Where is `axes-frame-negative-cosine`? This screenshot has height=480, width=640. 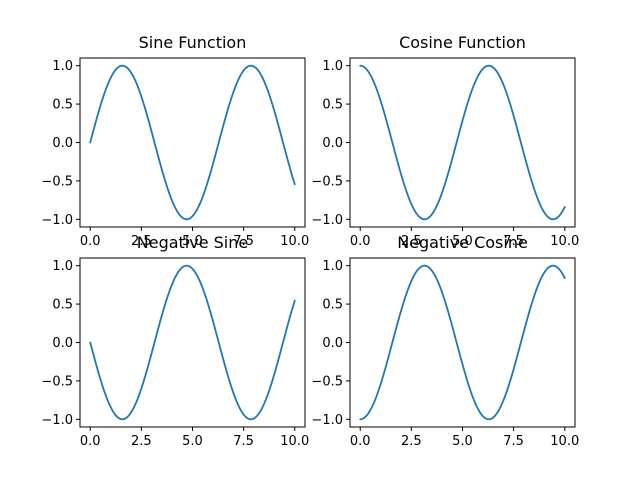 axes-frame-negative-cosine is located at coordinates (462, 342).